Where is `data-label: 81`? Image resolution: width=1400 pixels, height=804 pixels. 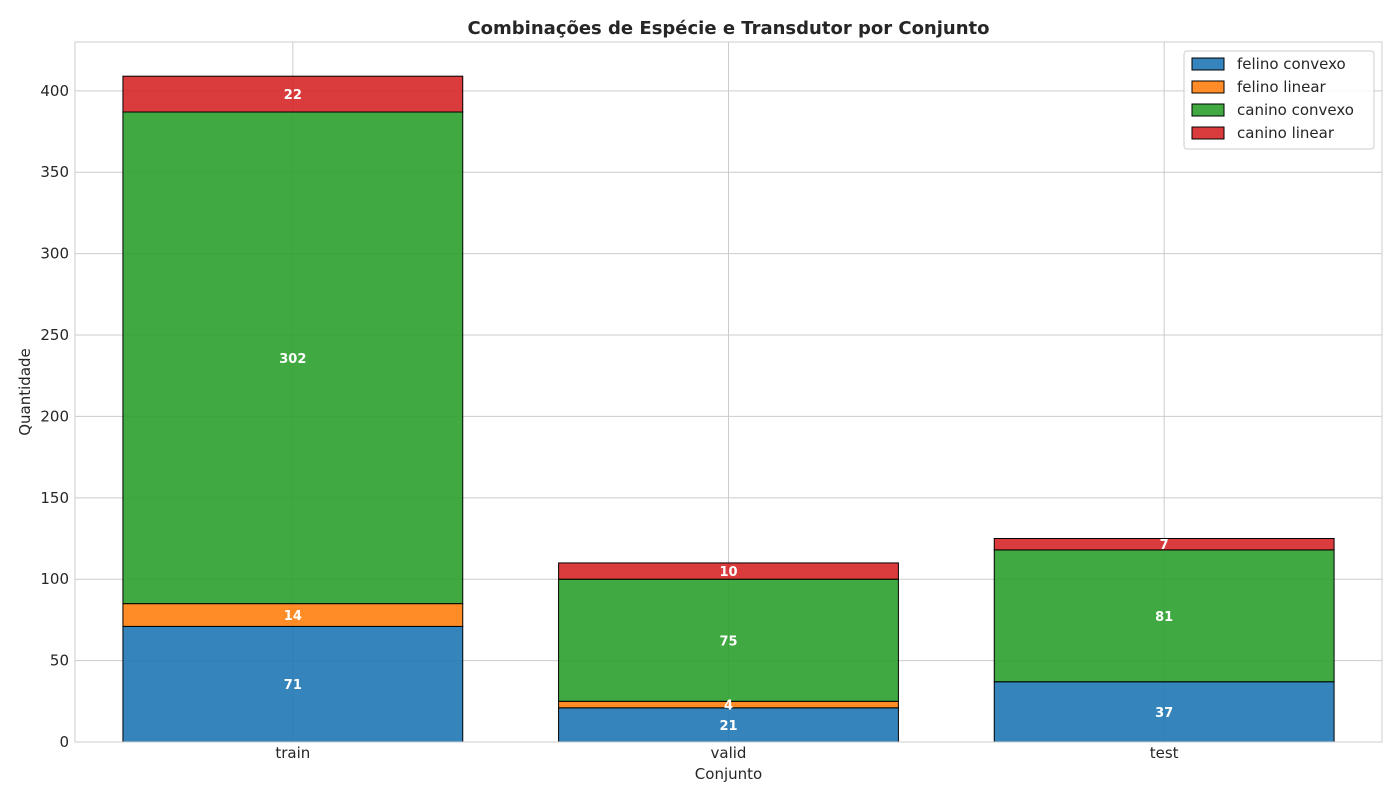
data-label: 81 is located at coordinates (1164, 617).